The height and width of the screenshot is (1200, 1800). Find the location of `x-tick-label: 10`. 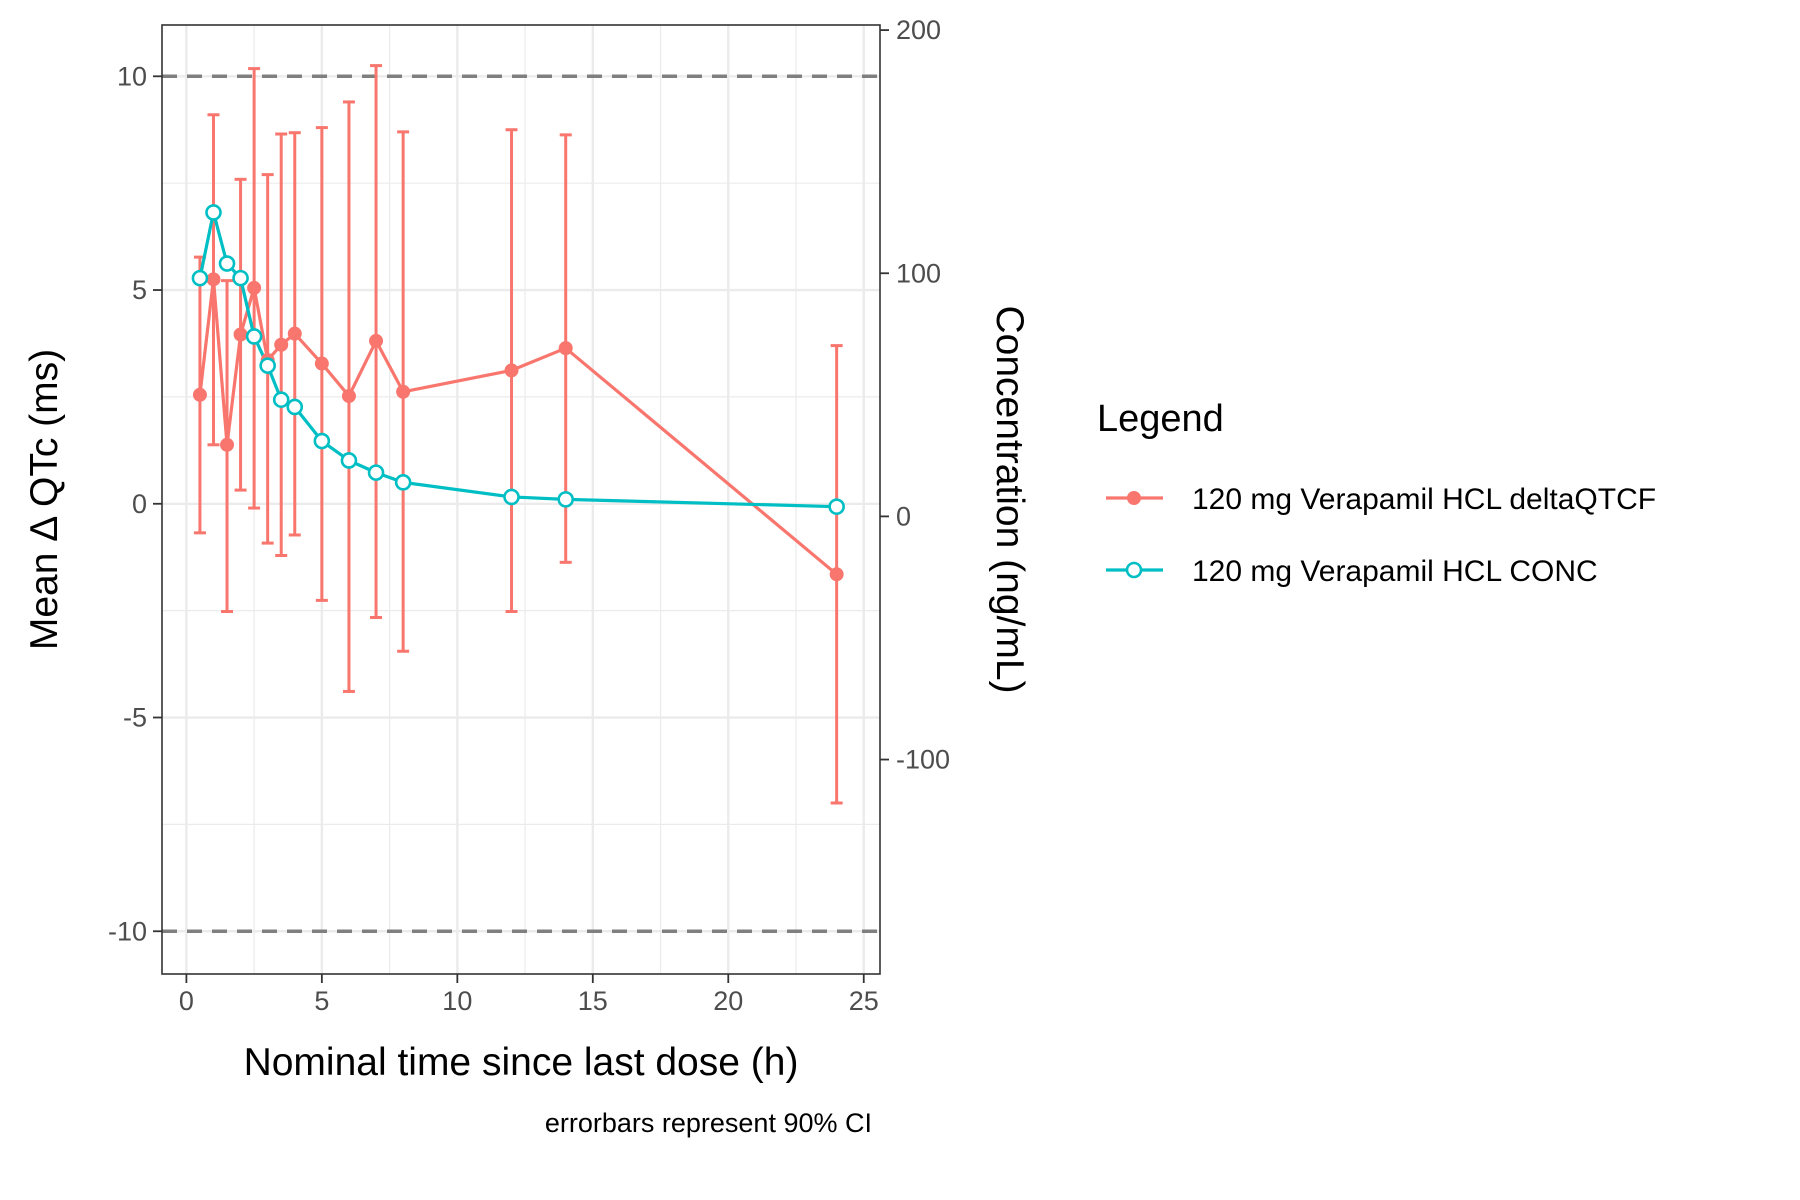

x-tick-label: 10 is located at coordinates (457, 1001).